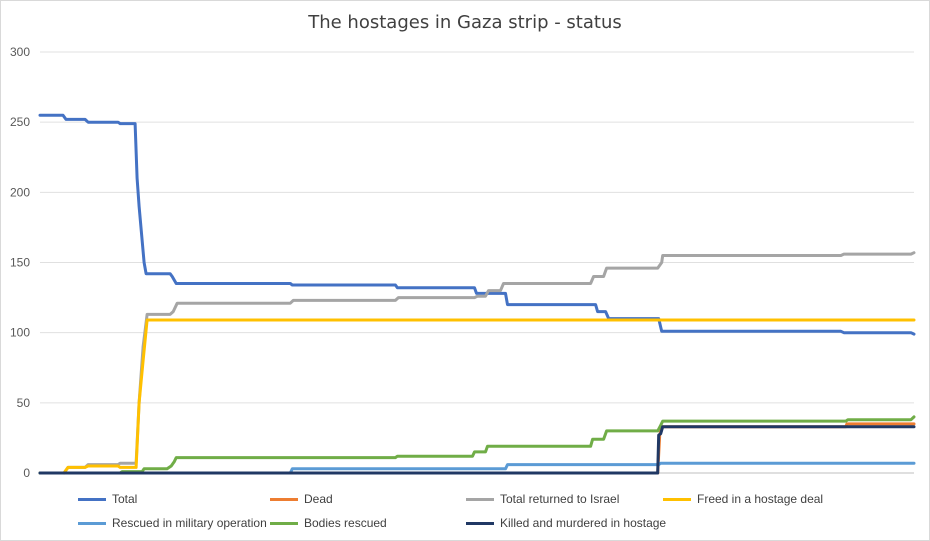 The image size is (930, 541). Describe the element at coordinates (20, 333) in the screenshot. I see `y-tick-label: 100` at that location.